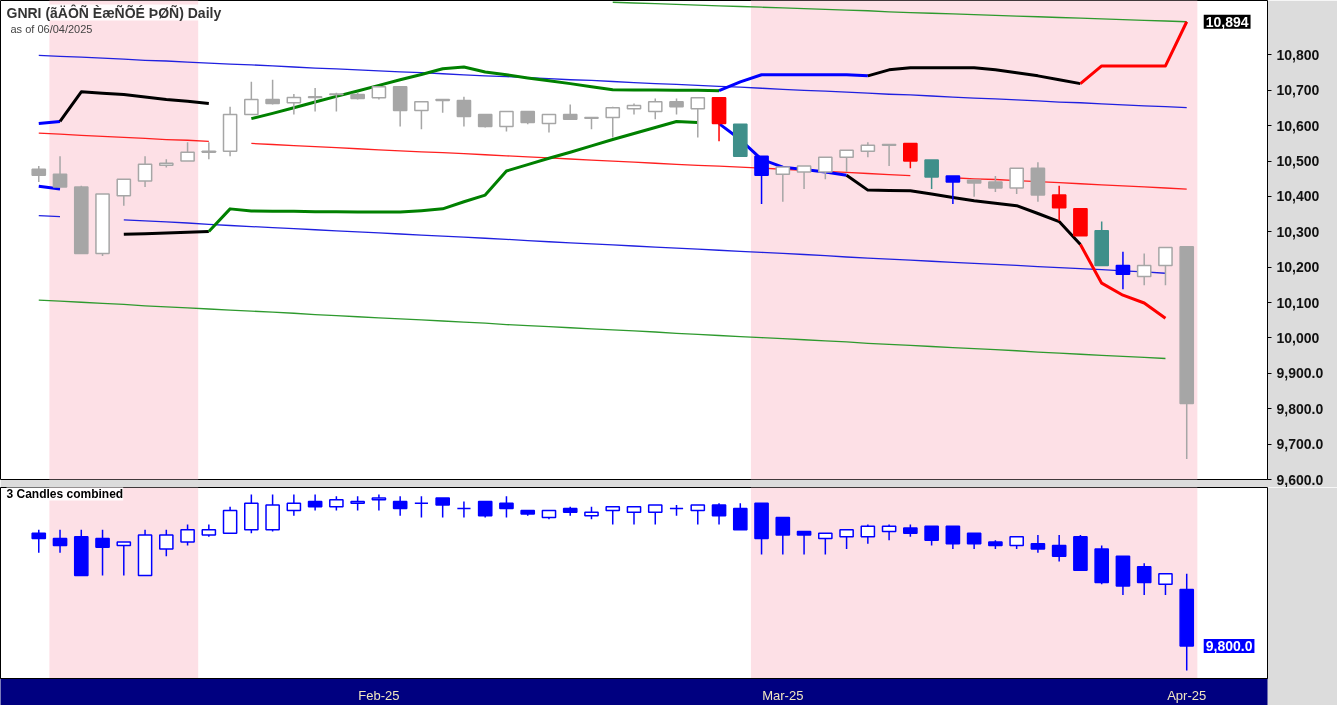 The width and height of the screenshot is (1337, 705). I want to click on text: 9,800.0, so click(1229, 645).